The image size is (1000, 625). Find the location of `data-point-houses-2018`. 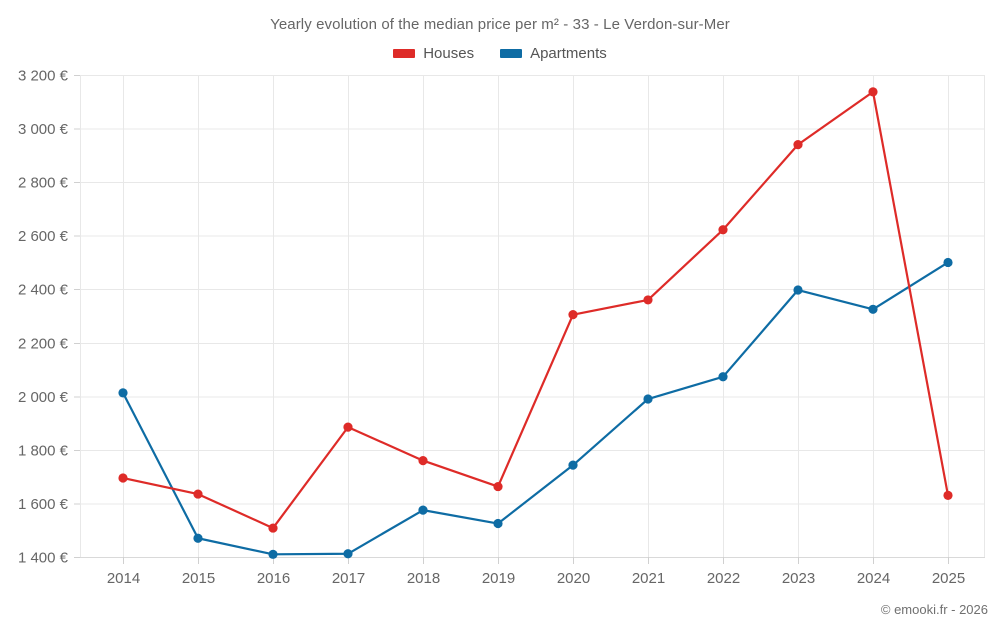

data-point-houses-2018 is located at coordinates (423, 461).